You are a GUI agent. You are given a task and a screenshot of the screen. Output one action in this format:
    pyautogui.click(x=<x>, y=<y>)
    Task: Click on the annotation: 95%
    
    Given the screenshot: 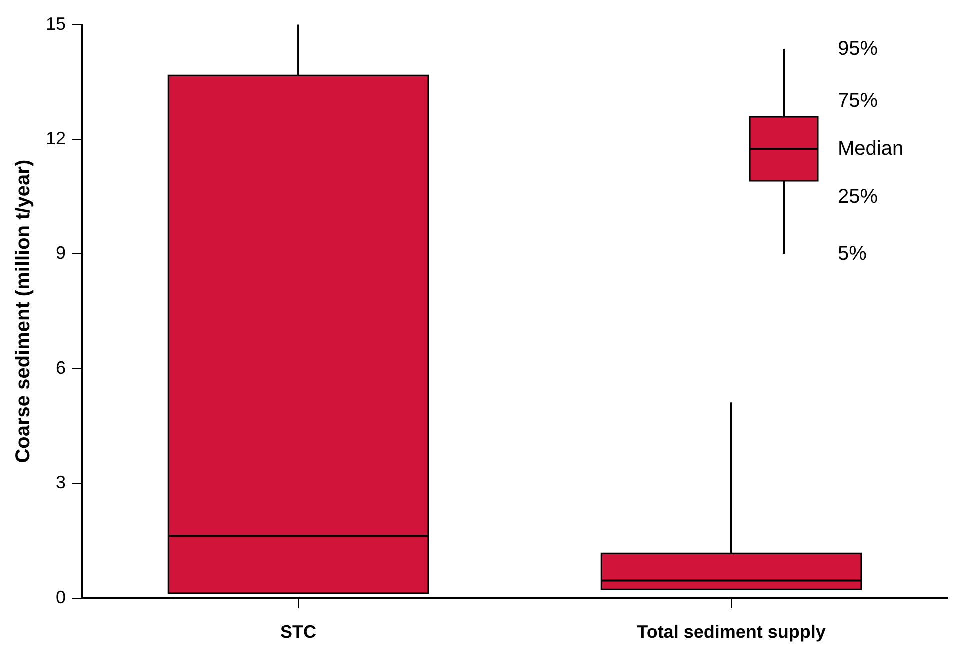 What is the action you would take?
    pyautogui.click(x=858, y=49)
    